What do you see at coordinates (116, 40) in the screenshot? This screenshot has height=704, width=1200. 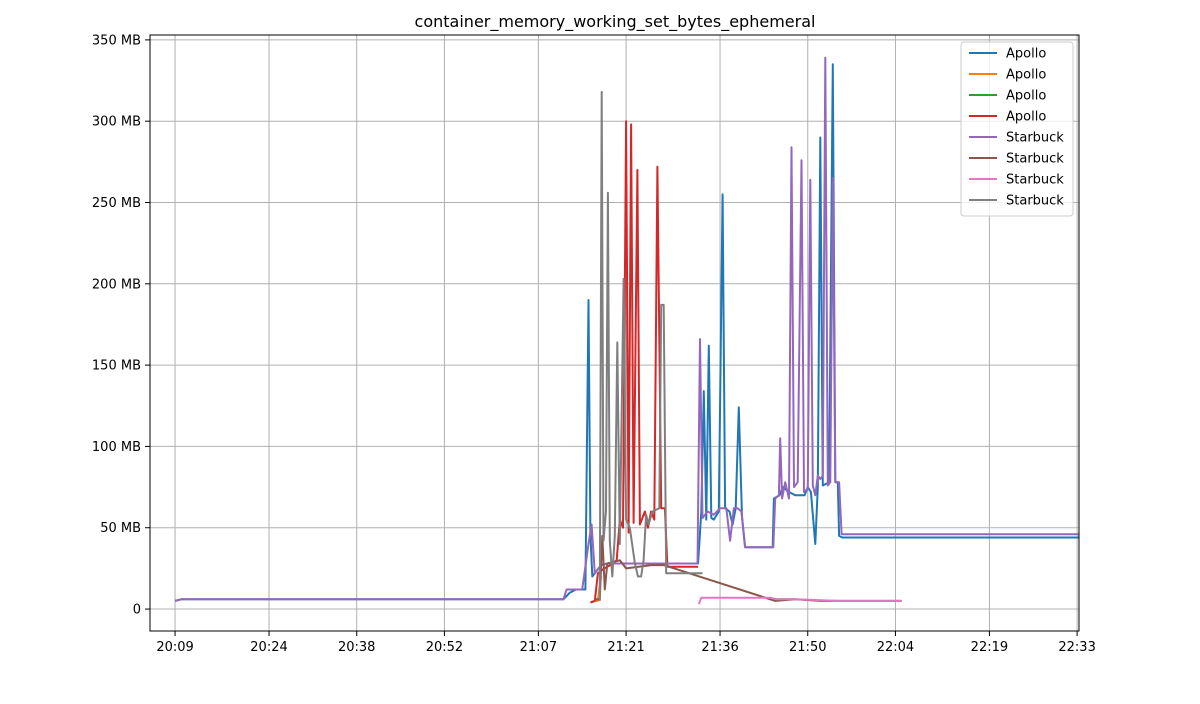 I see `y-tick-label: 350 MB` at bounding box center [116, 40].